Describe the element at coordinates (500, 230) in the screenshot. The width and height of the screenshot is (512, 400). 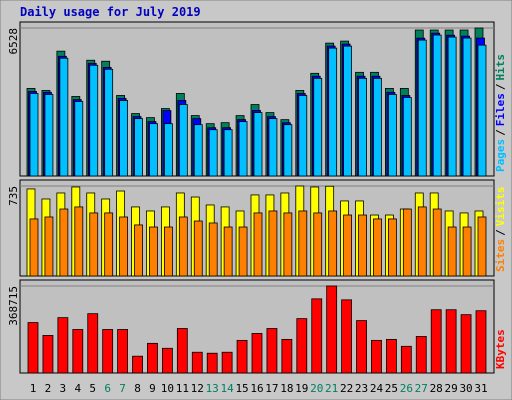
I see `legend: Sites / Visits` at that location.